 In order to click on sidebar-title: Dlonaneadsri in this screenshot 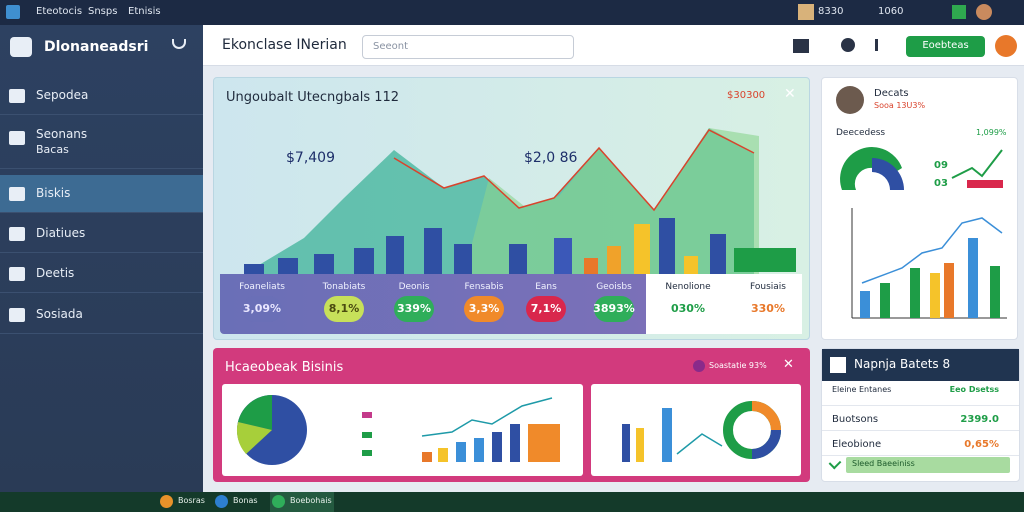, I will do `click(96, 47)`.